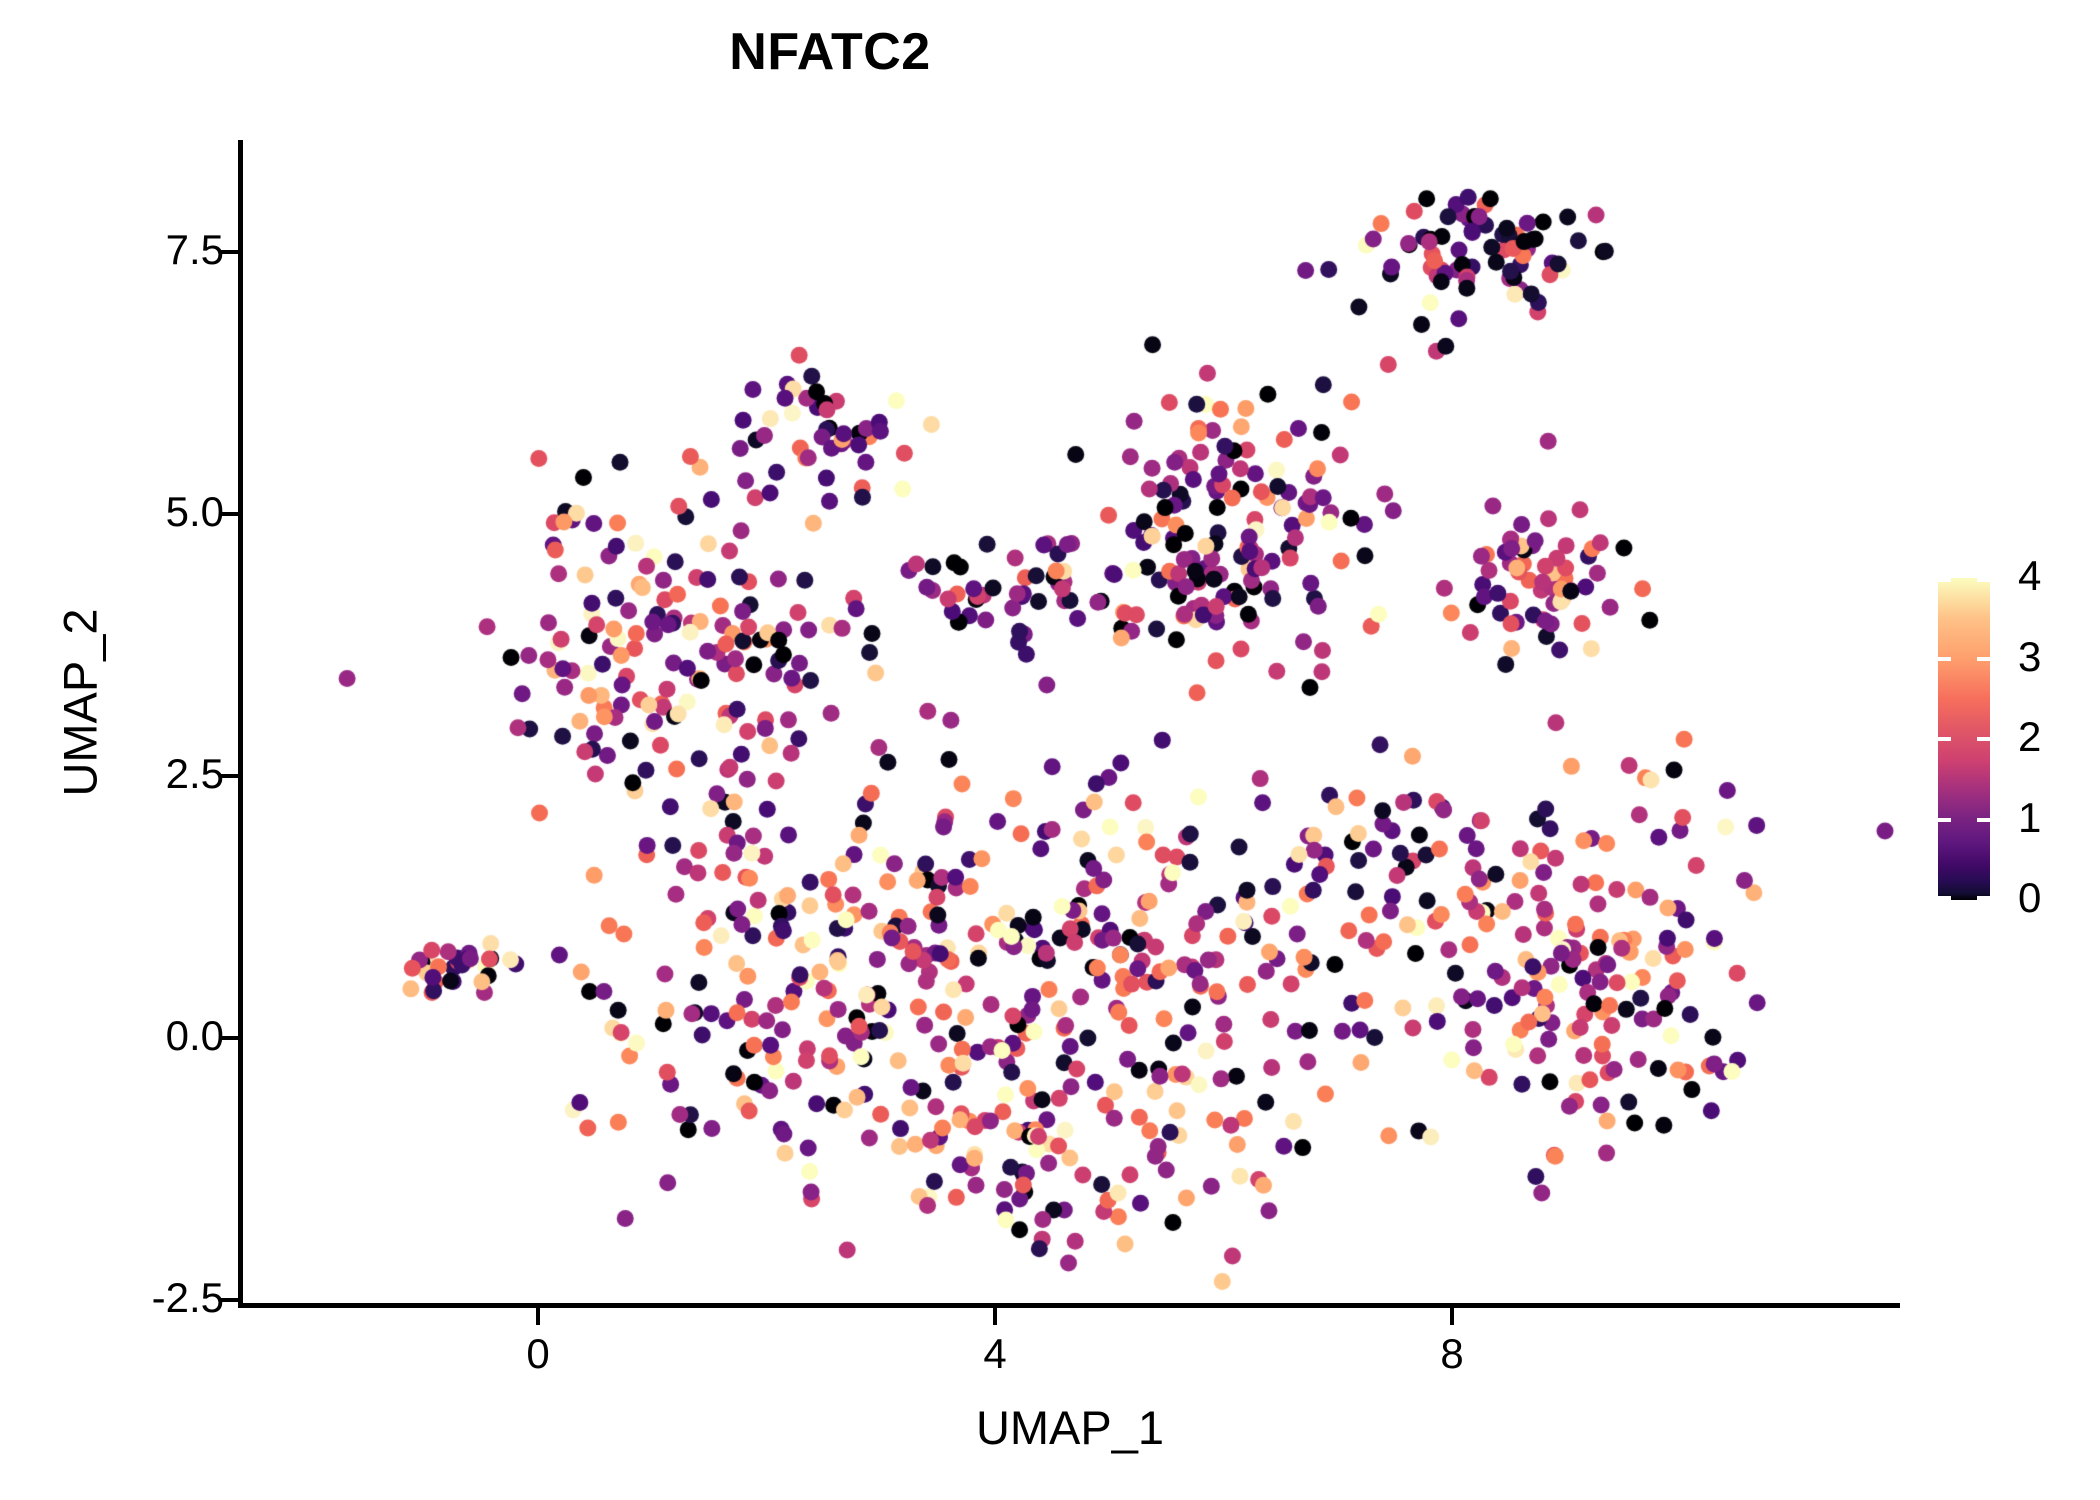 This screenshot has height=1500, width=2100. What do you see at coordinates (187, 1297) in the screenshot?
I see `y-tick-label: -2.5` at bounding box center [187, 1297].